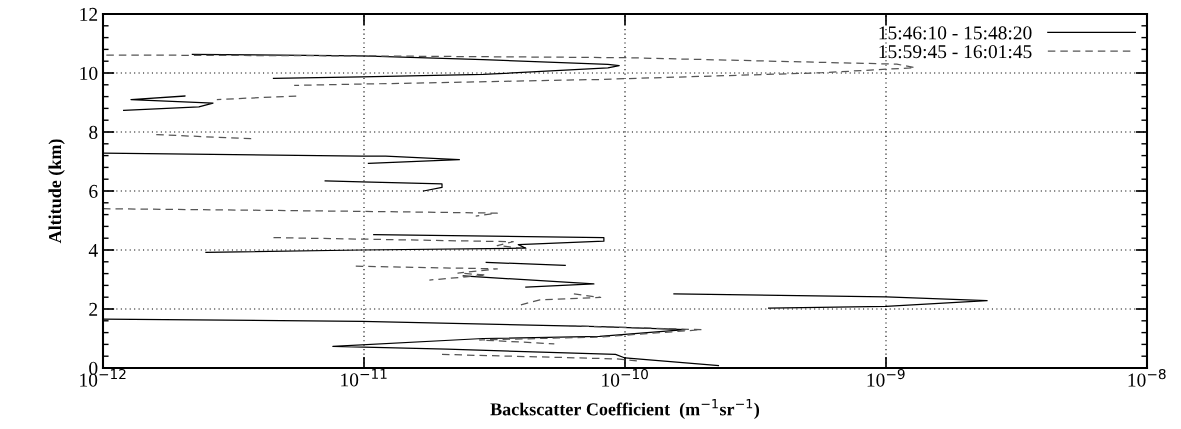 The width and height of the screenshot is (1181, 429). Describe the element at coordinates (625, 409) in the screenshot. I see `x-axis-title: Backscatter Coefficient (m$^{−1}$sr$^{−1}$)` at that location.